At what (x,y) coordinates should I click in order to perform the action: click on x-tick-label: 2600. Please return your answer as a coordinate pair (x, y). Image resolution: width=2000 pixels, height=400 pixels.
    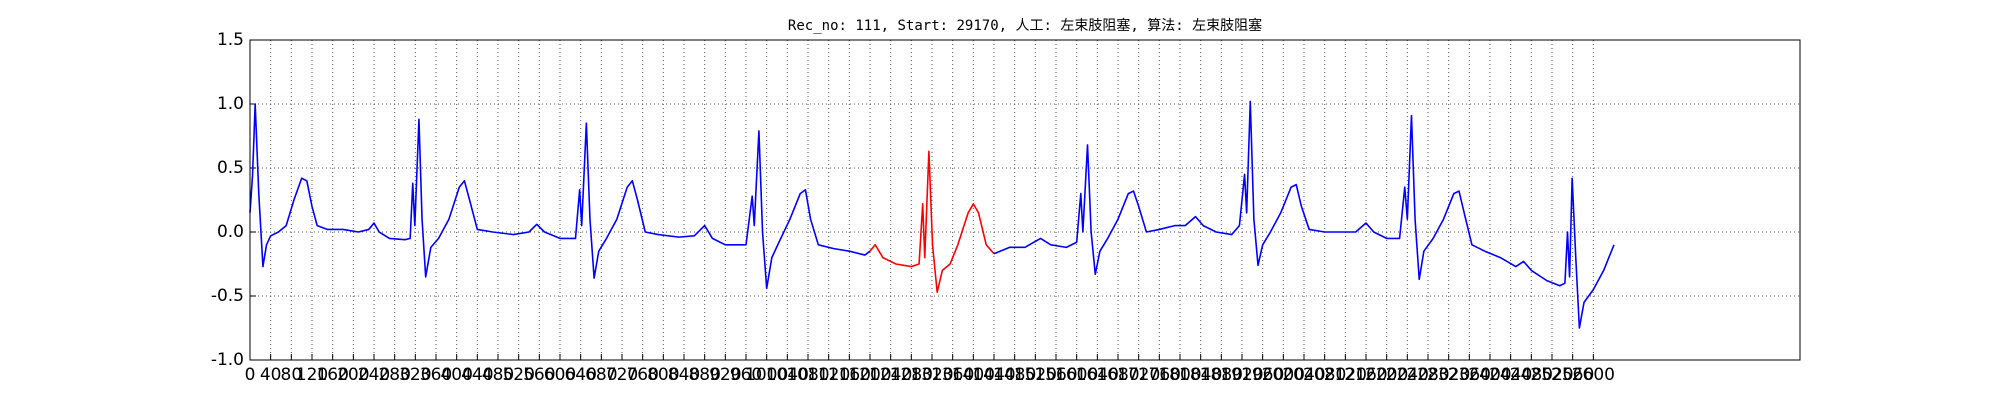
    Looking at the image, I should click on (1593, 375).